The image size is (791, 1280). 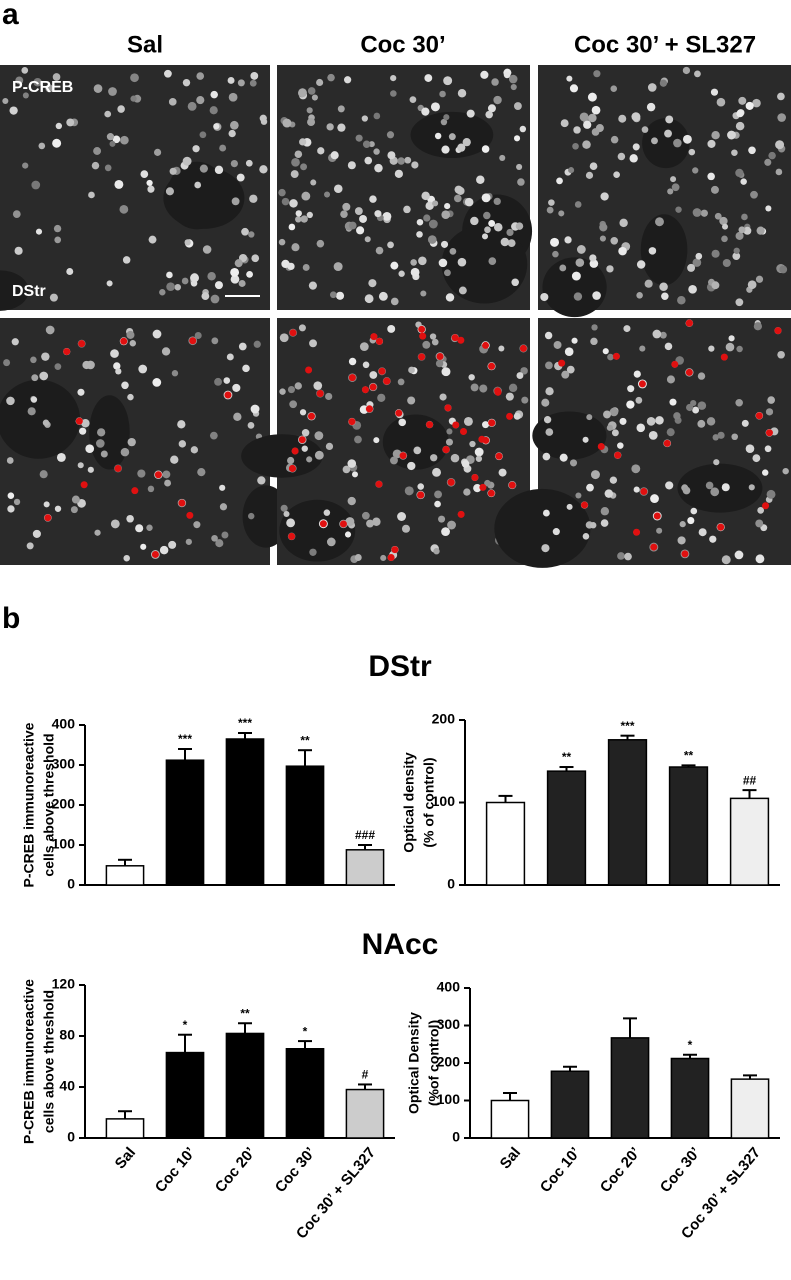 What do you see at coordinates (67, 1086) in the screenshot?
I see `y-tick-label: 40` at bounding box center [67, 1086].